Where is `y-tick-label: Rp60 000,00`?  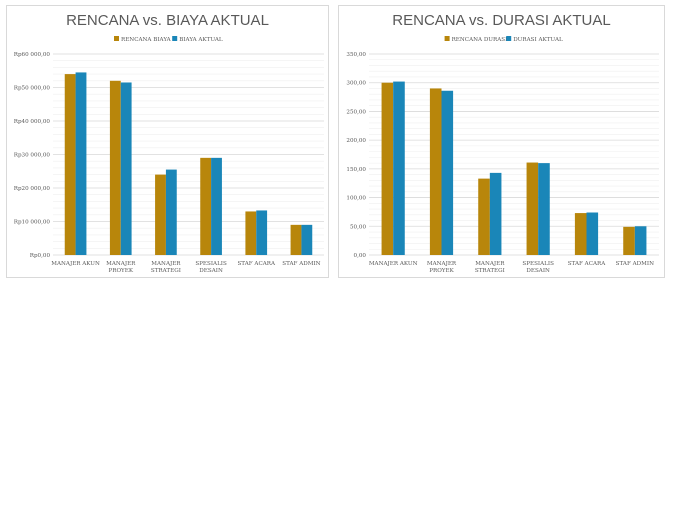
y-tick-label: Rp60 000,00 is located at coordinates (32, 55).